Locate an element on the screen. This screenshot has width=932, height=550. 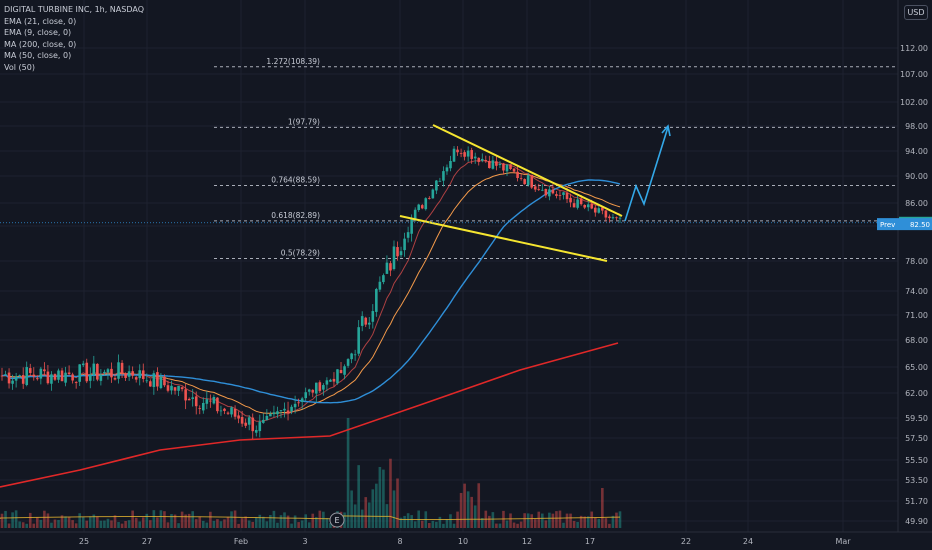
volume-ma-line is located at coordinates (310, 517).